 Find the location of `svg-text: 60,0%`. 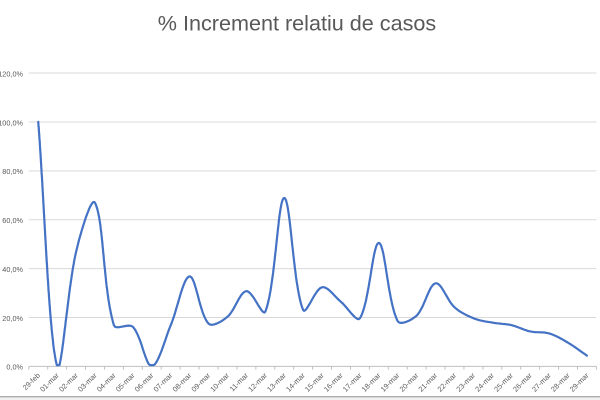

svg-text: 60,0% is located at coordinates (12, 220).